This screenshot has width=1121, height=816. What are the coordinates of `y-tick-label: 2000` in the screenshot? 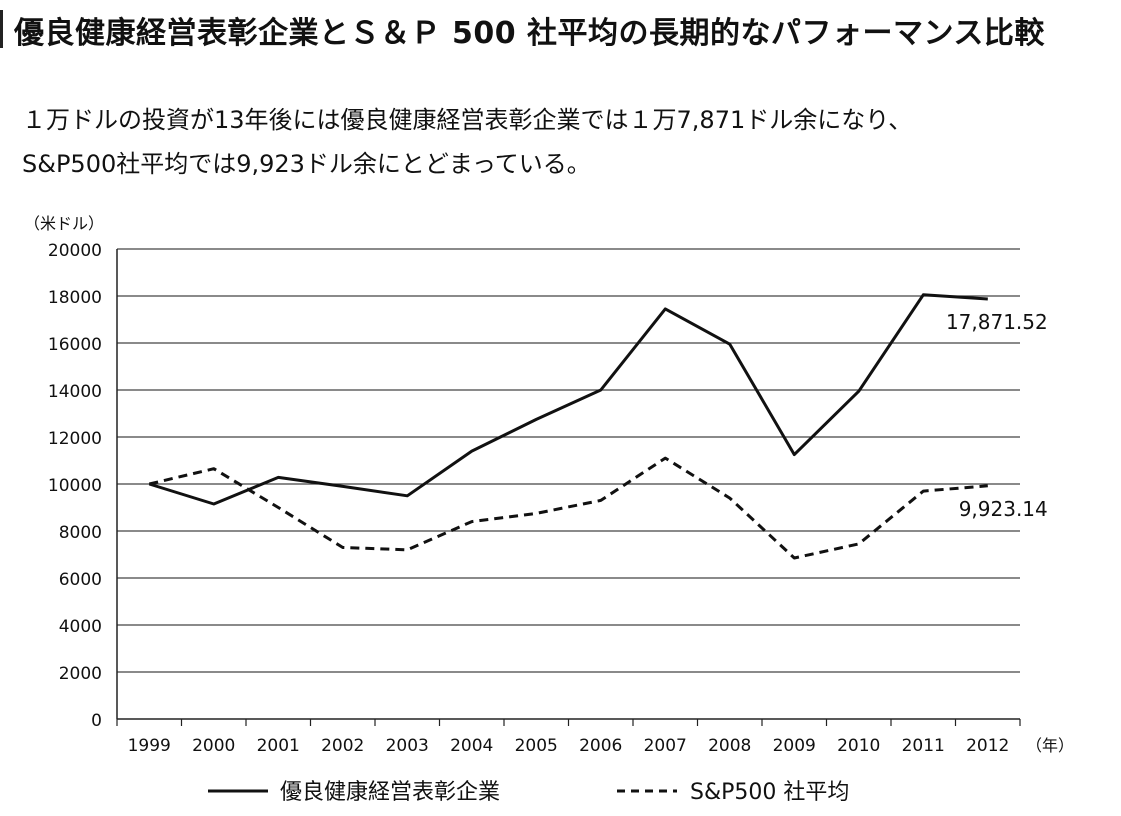 It's located at (80, 674).